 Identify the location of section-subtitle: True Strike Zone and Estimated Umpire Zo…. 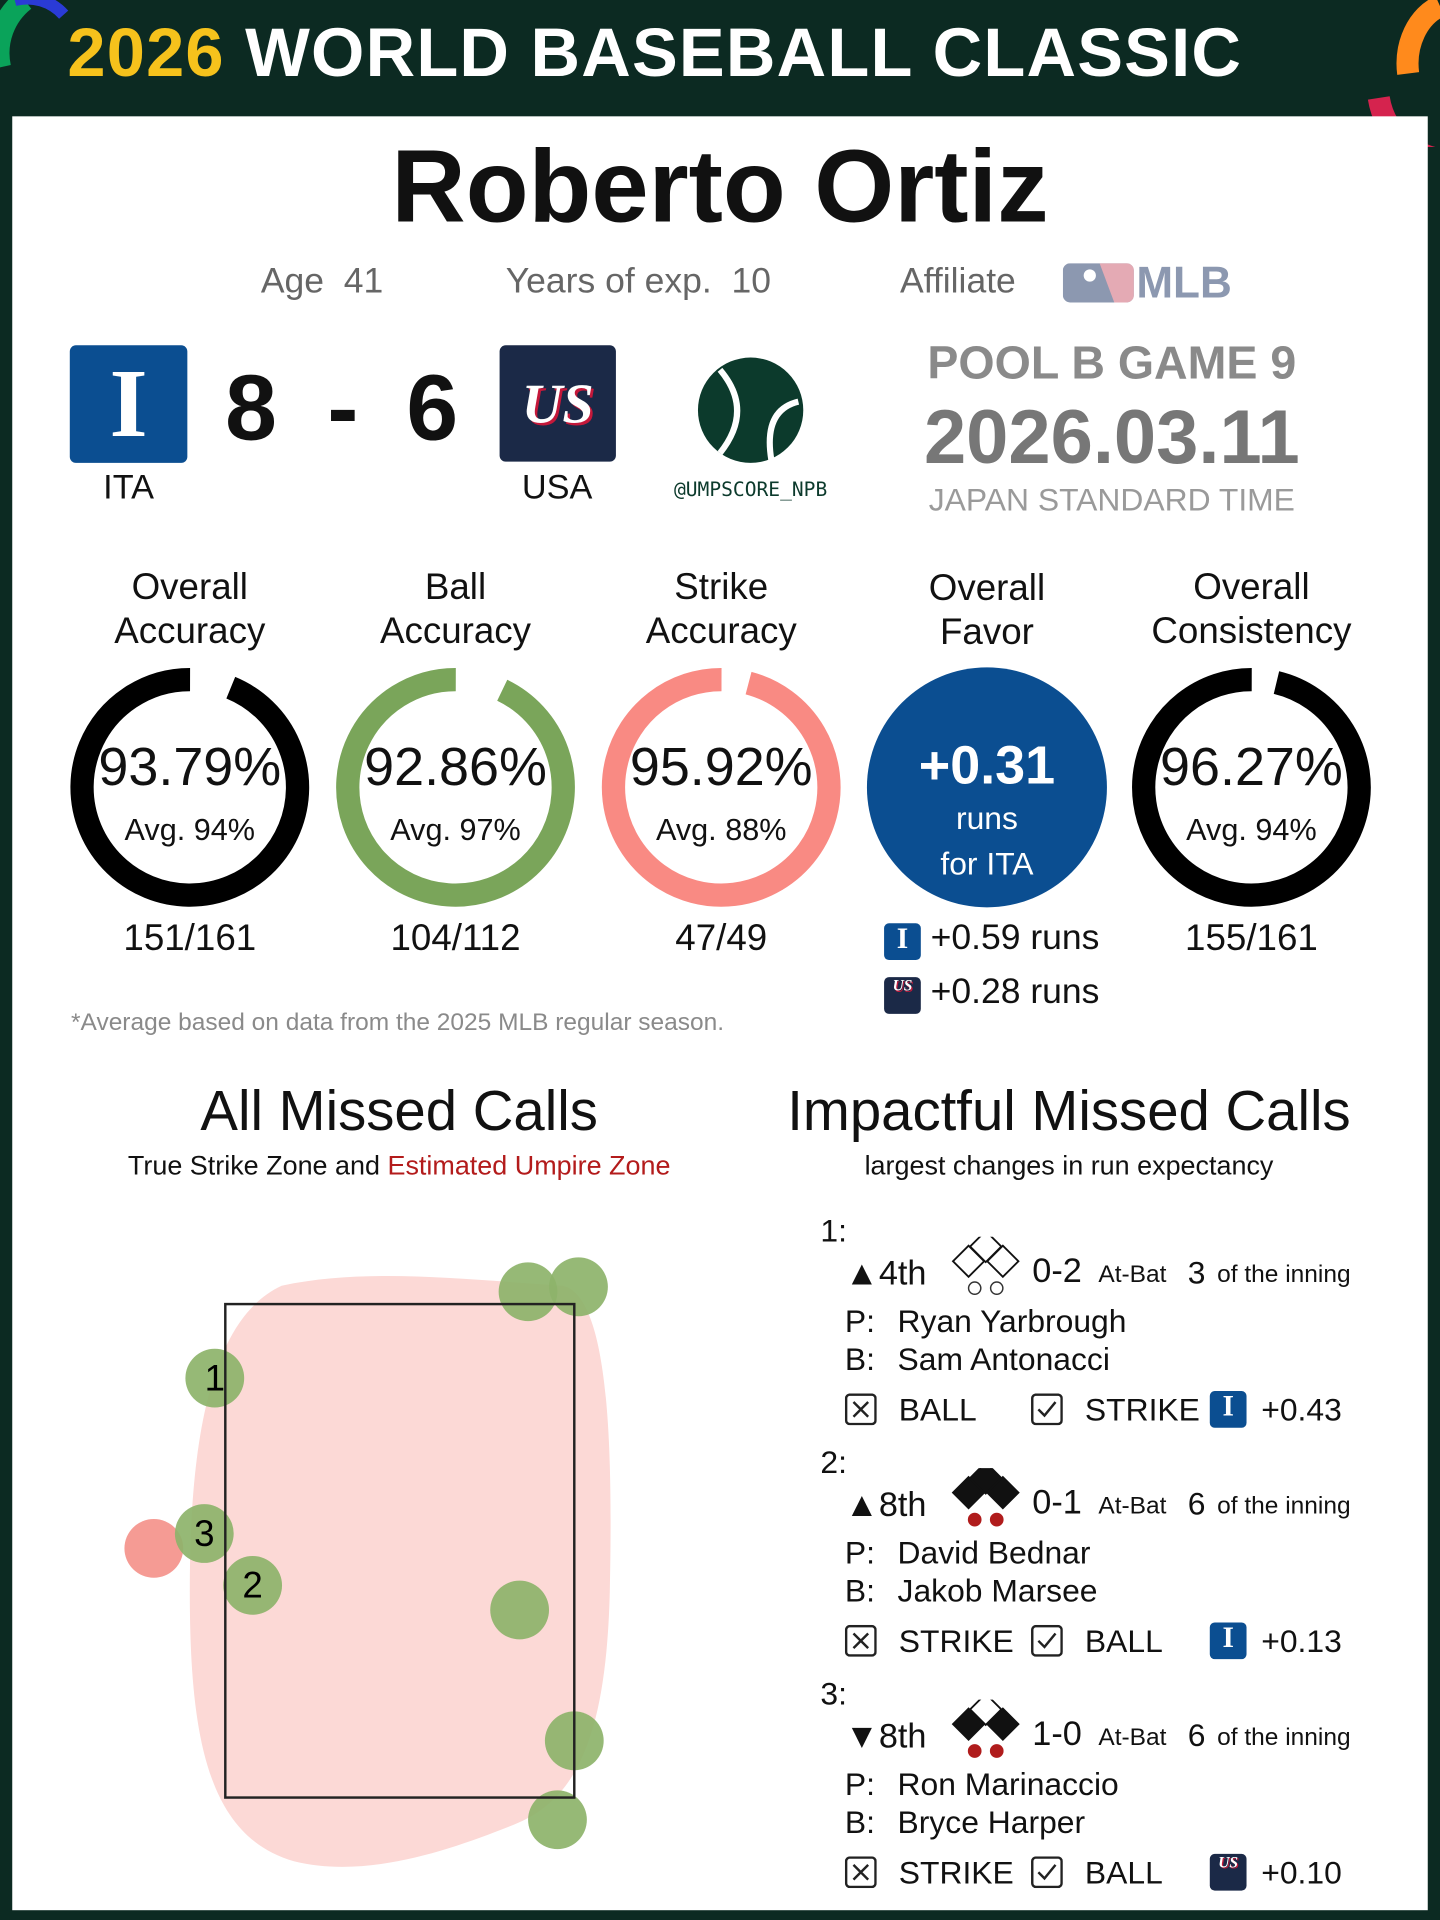
(399, 1166).